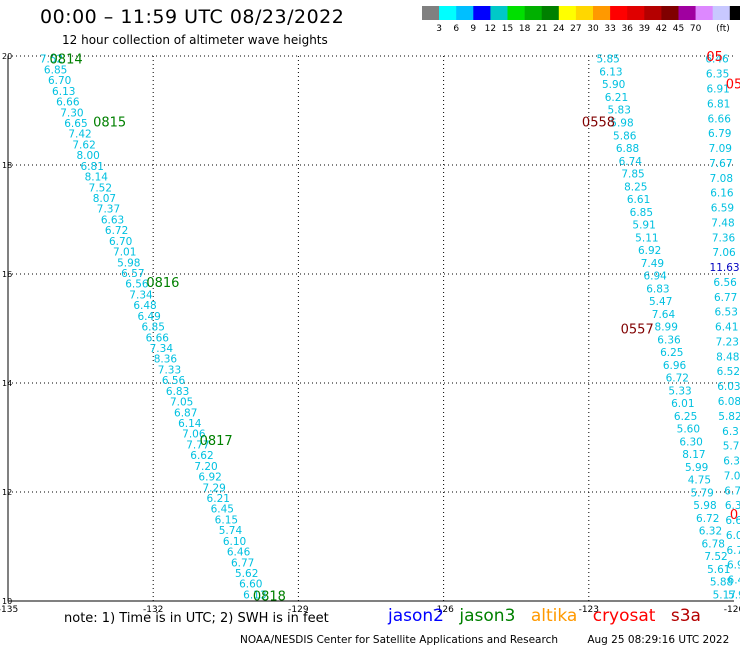 The width and height of the screenshot is (740, 650). Describe the element at coordinates (727, 342) in the screenshot. I see `edge-track-swh-value: 7.23` at that location.